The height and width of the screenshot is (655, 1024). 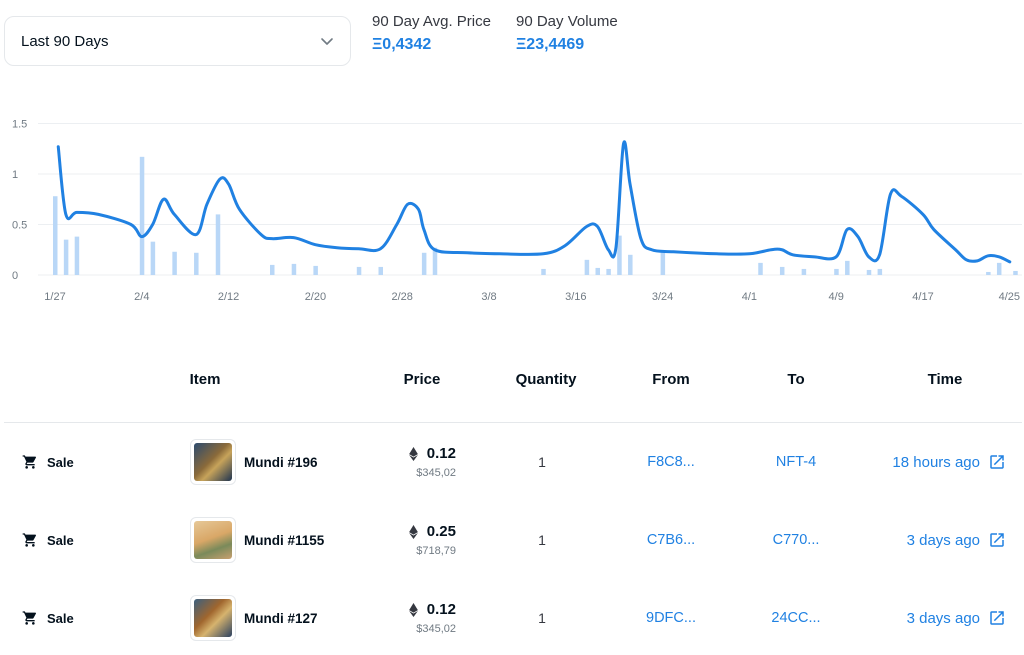 What do you see at coordinates (327, 41) in the screenshot?
I see `chevron-down-icon` at bounding box center [327, 41].